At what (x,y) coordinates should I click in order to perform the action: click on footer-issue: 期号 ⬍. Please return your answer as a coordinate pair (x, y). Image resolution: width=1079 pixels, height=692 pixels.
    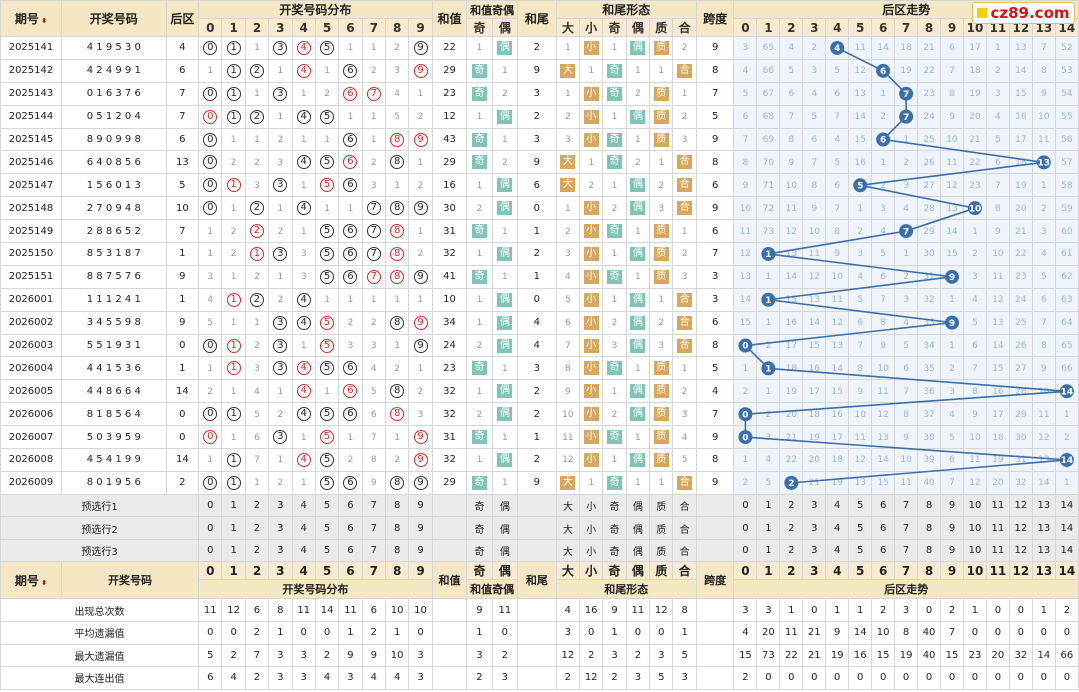
    Looking at the image, I should click on (31, 580).